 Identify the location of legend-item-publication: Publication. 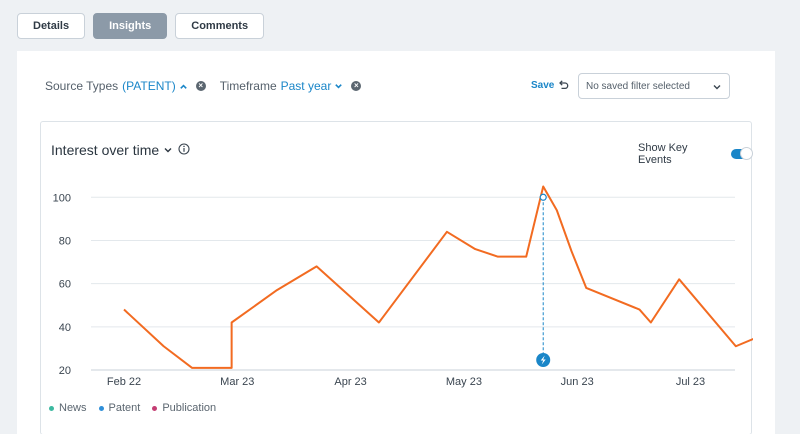
(184, 408).